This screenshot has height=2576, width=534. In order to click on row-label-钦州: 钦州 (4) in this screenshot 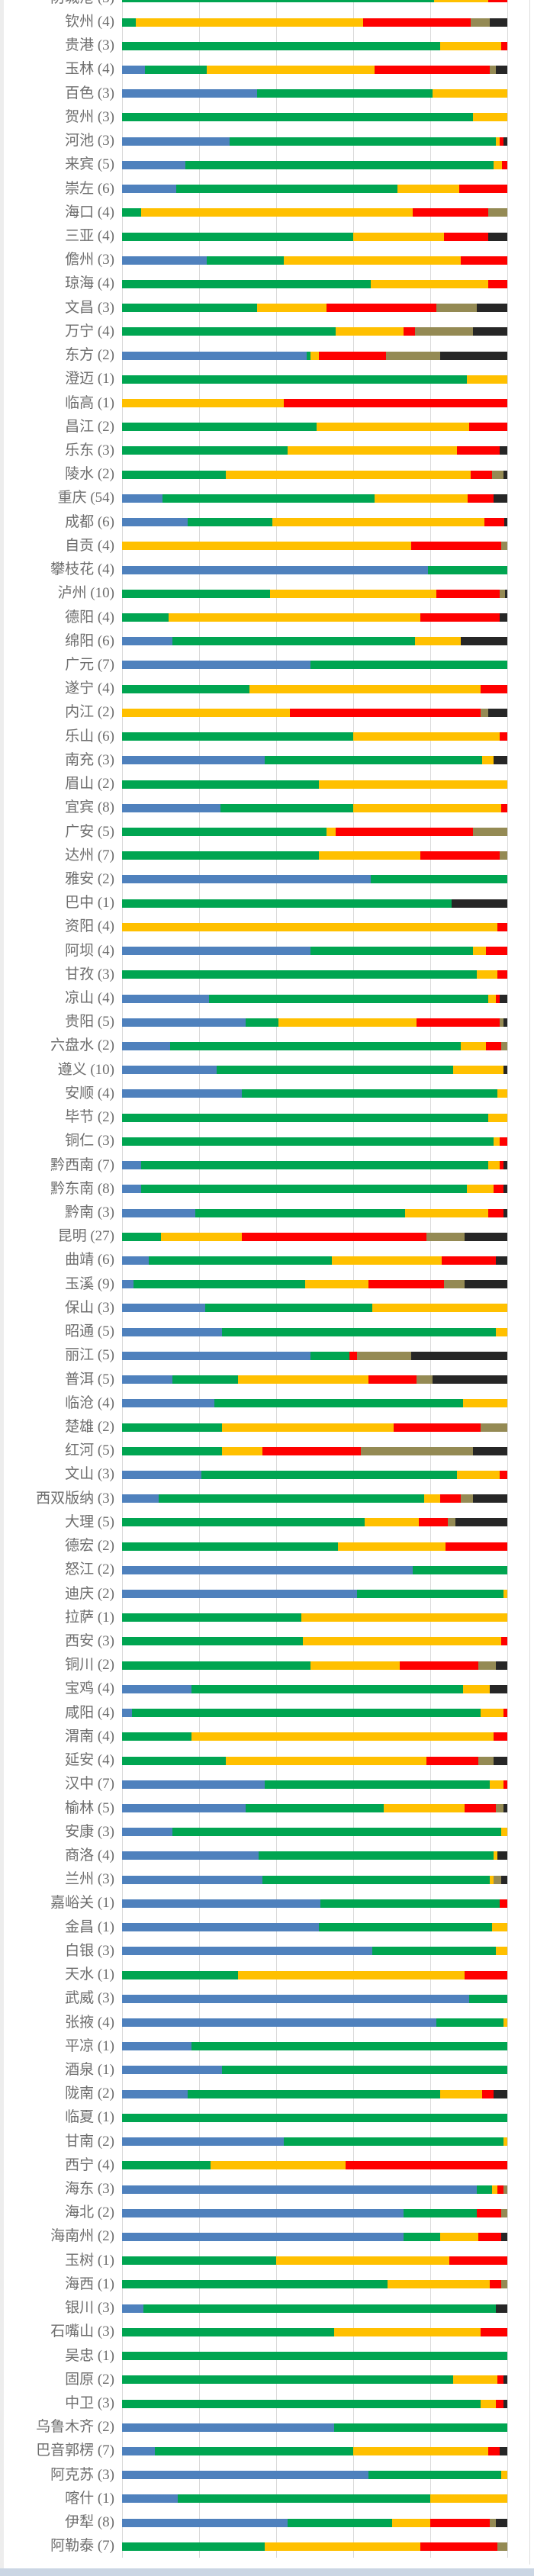, I will do `click(90, 22)`.